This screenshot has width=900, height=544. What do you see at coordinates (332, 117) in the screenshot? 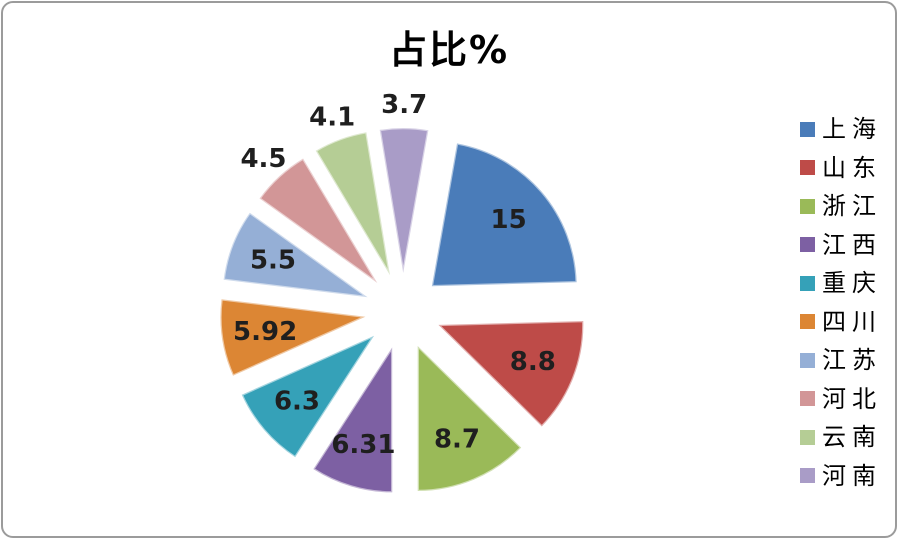
I see `data-label-9: 4.1` at bounding box center [332, 117].